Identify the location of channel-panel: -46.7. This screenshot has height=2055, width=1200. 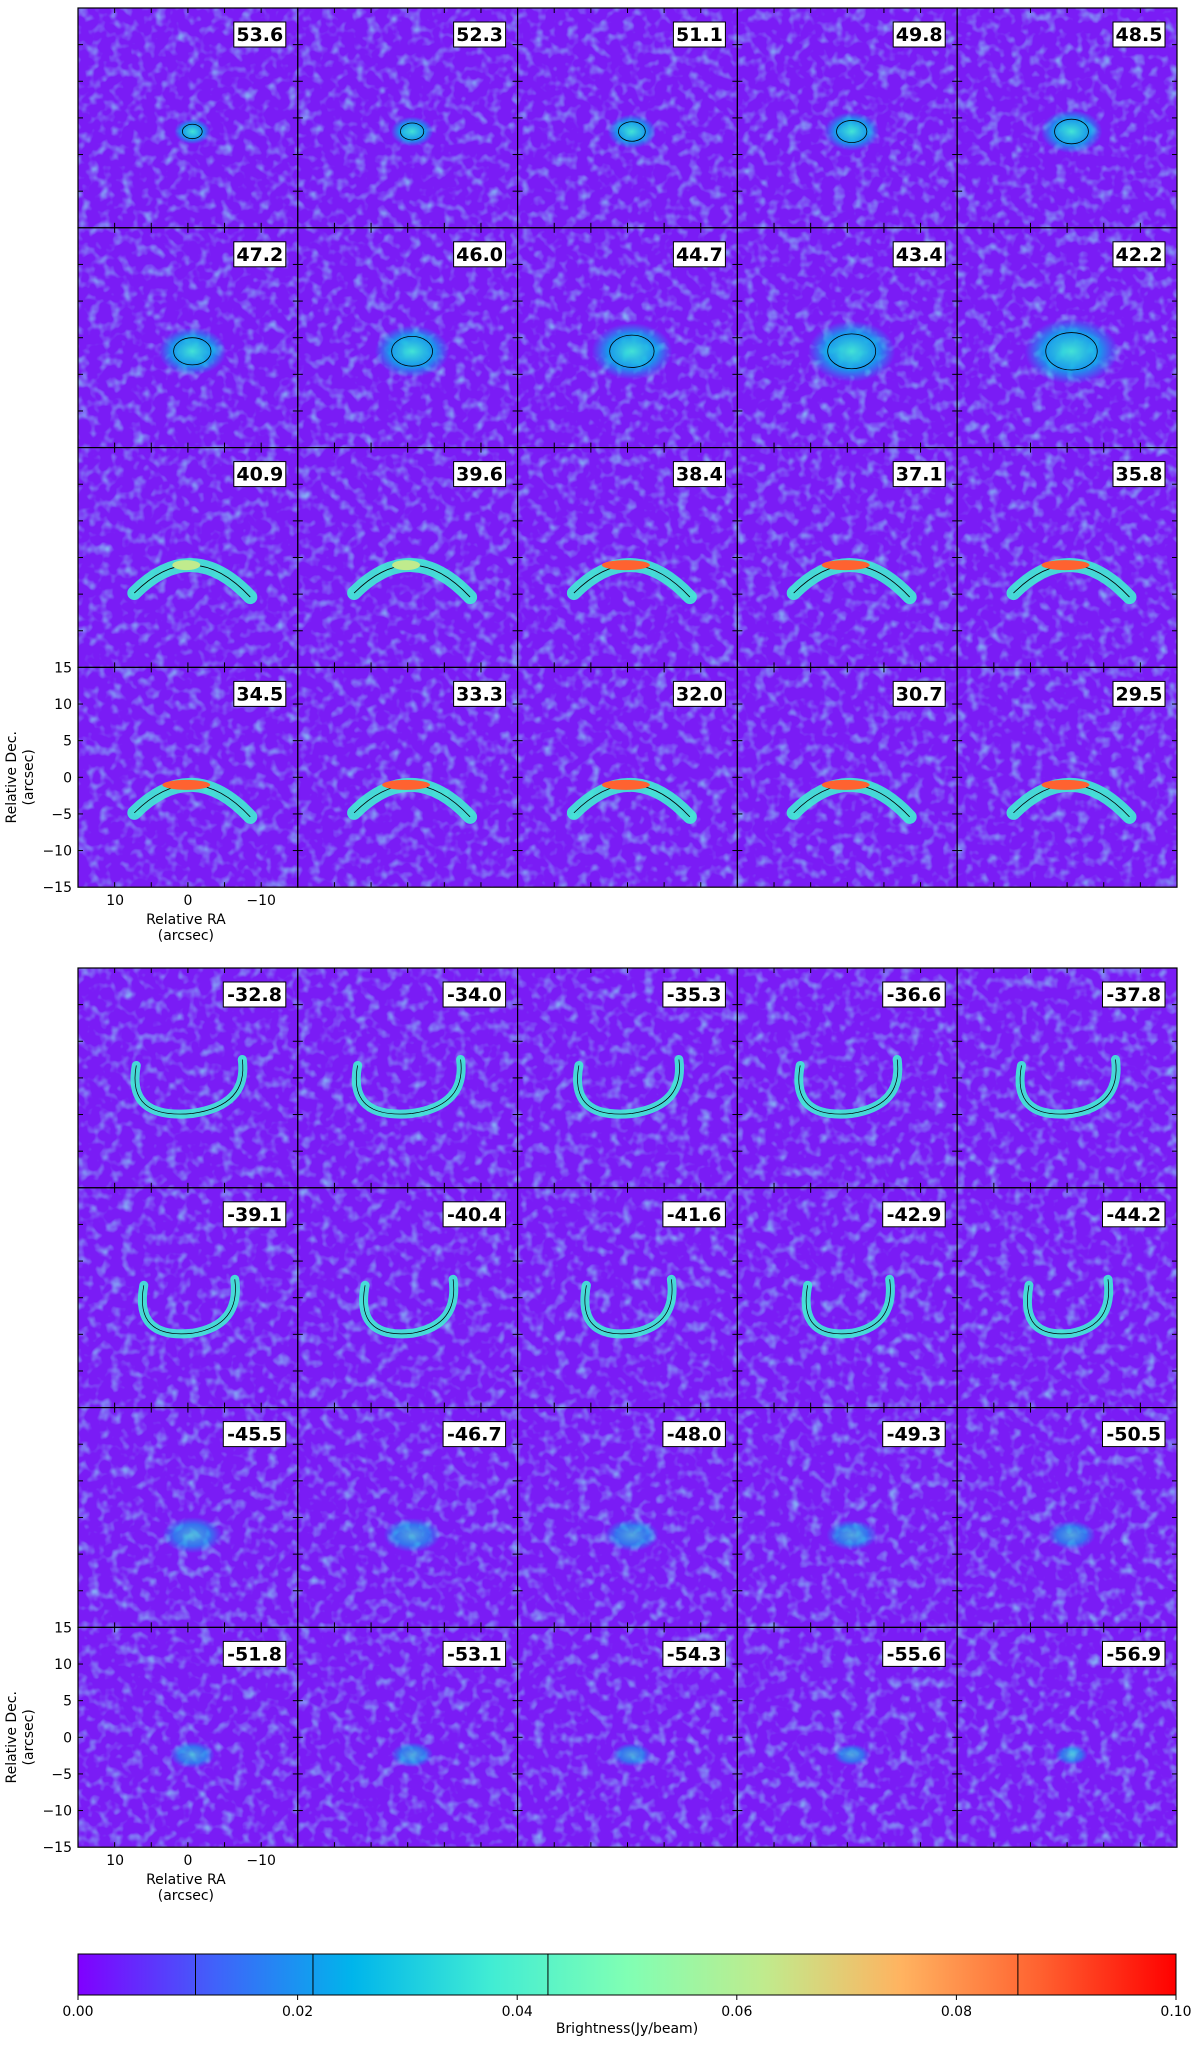
(408, 1517).